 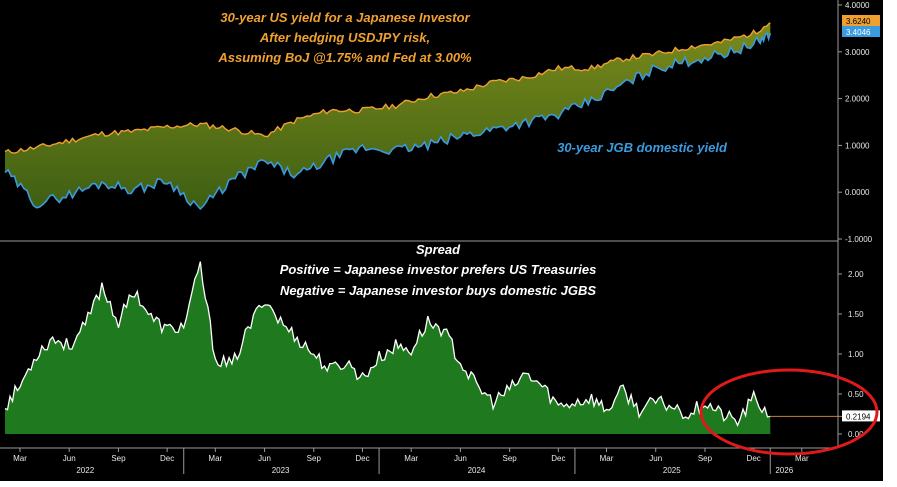 What do you see at coordinates (672, 470) in the screenshot?
I see `x-year-label: 2025` at bounding box center [672, 470].